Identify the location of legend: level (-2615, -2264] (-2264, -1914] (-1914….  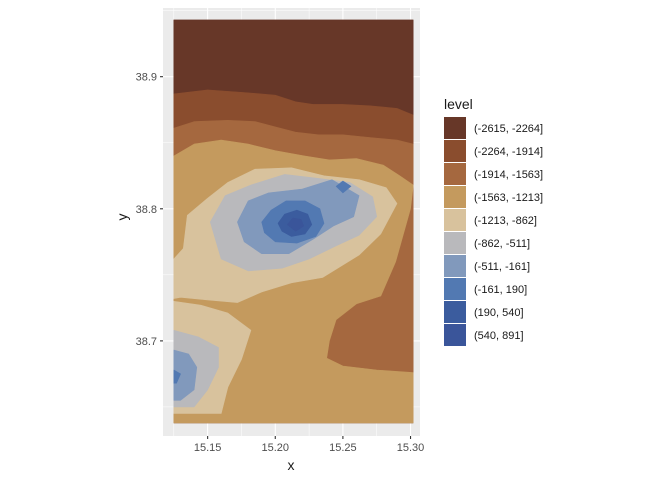
(493, 221).